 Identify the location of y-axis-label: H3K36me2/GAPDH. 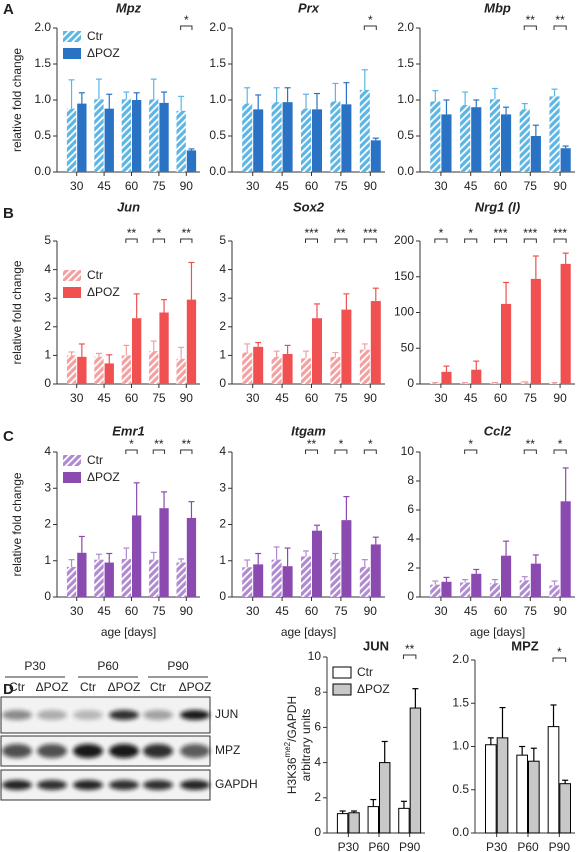
(291, 745).